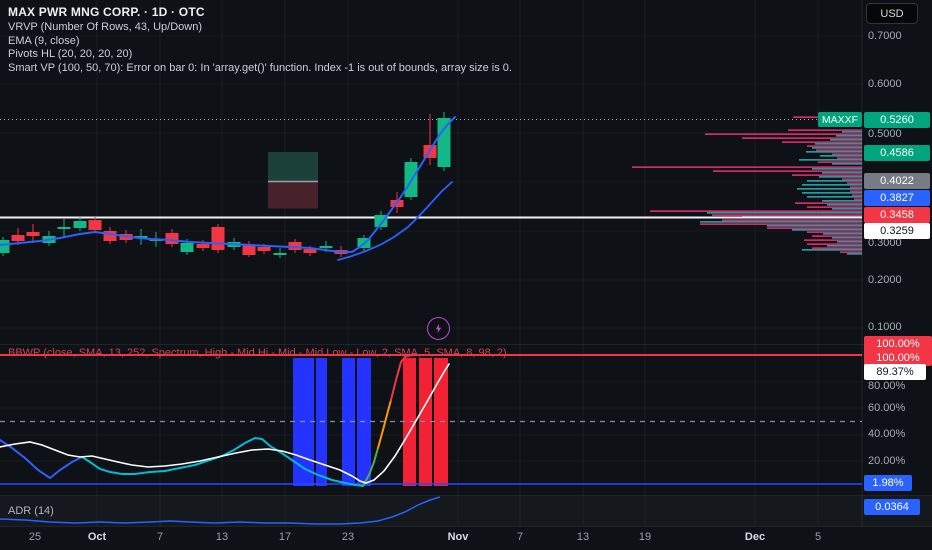 Image resolution: width=932 pixels, height=550 pixels. I want to click on price-axis-badge: 0.3259, so click(897, 230).